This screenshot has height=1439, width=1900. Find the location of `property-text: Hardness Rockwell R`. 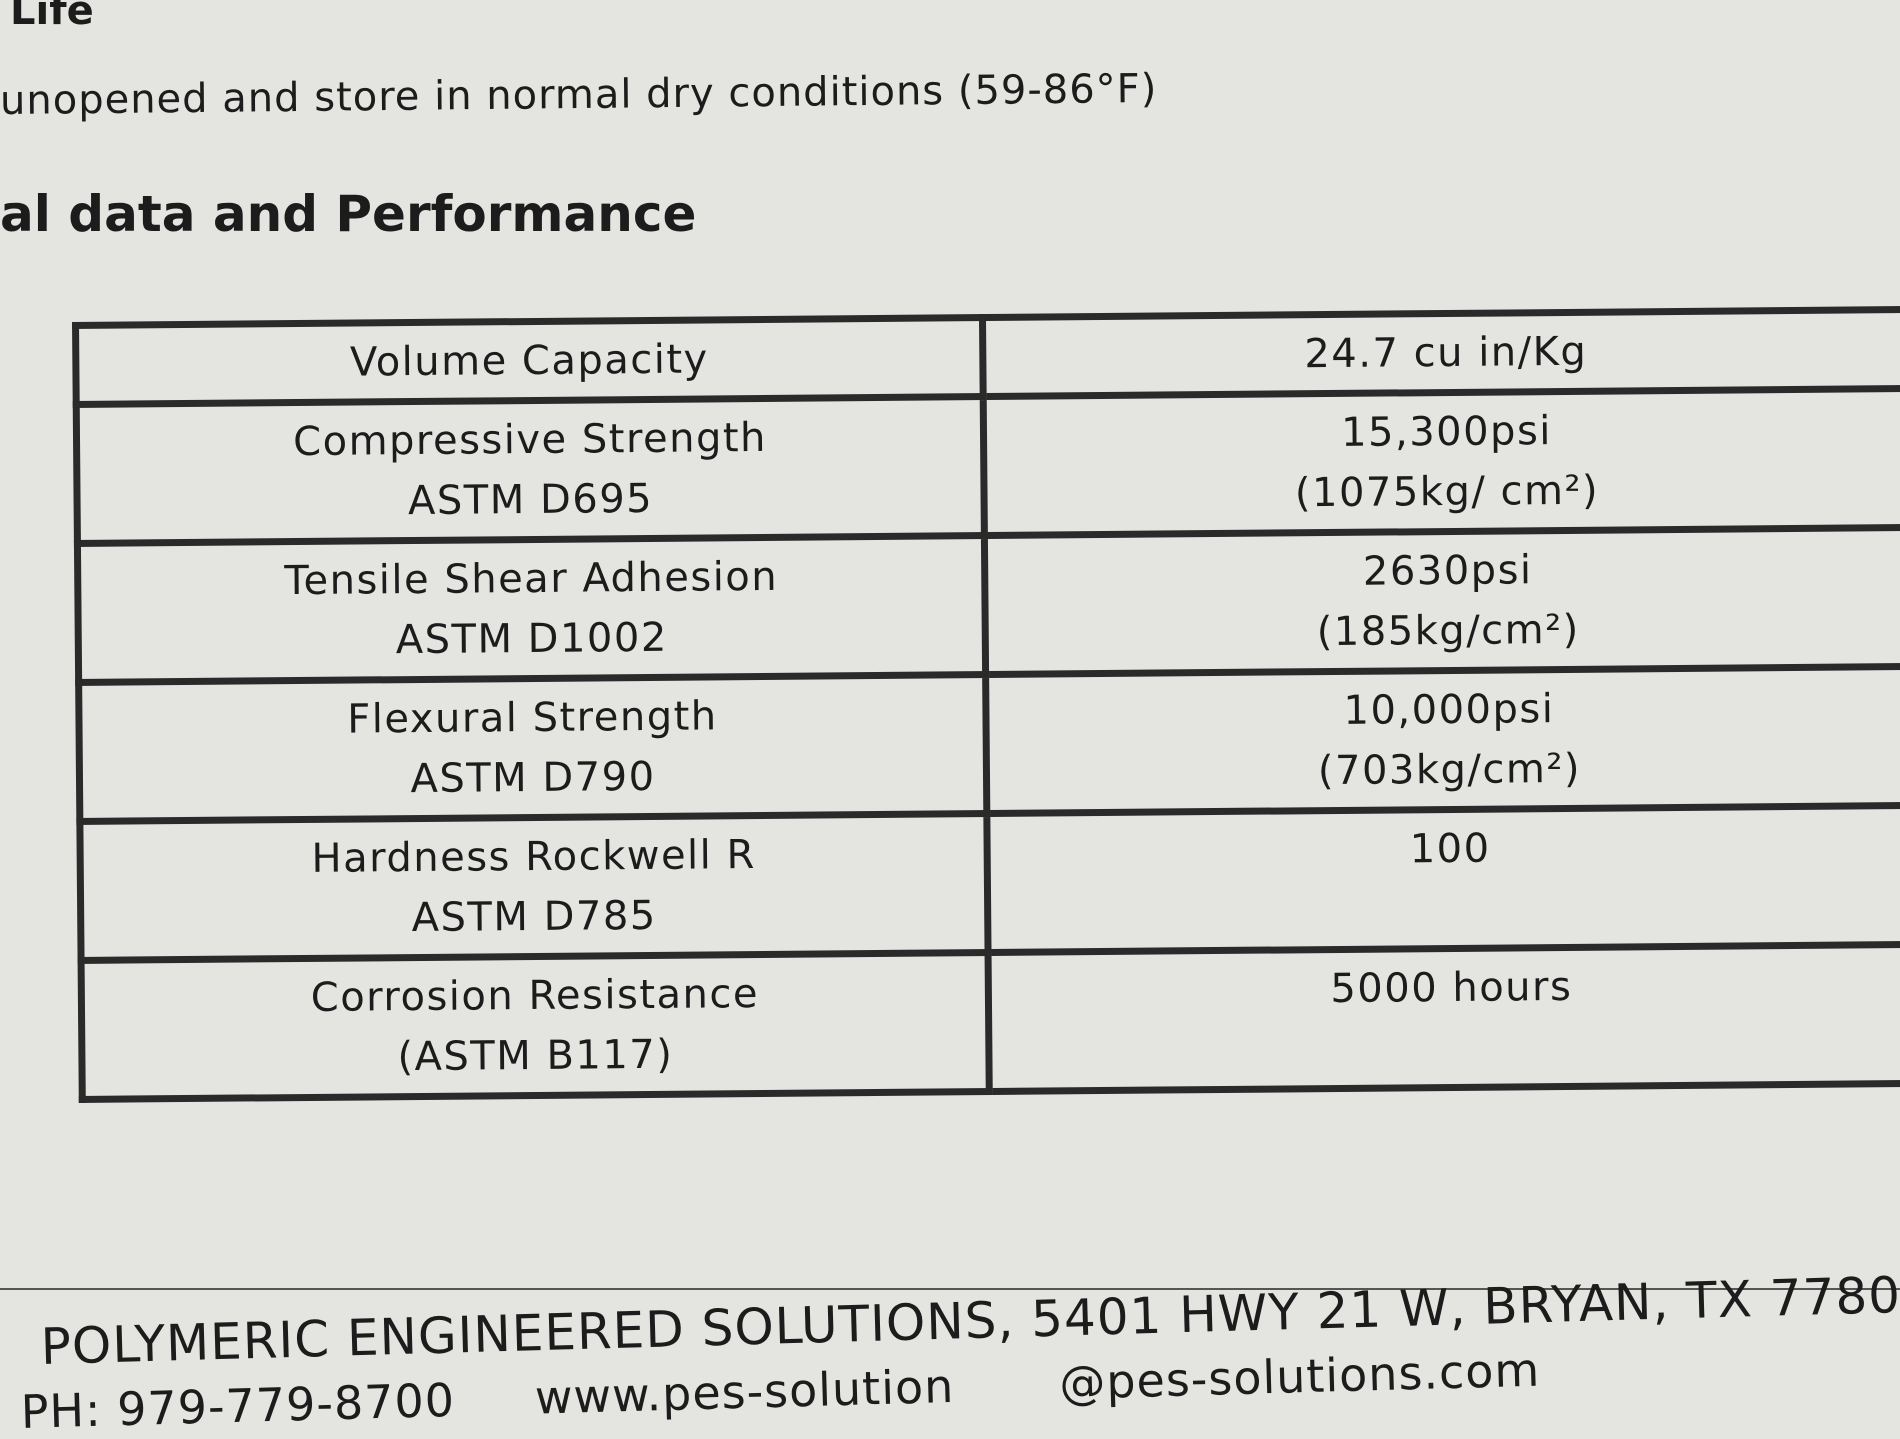

property-text: Hardness Rockwell R is located at coordinates (534, 857).